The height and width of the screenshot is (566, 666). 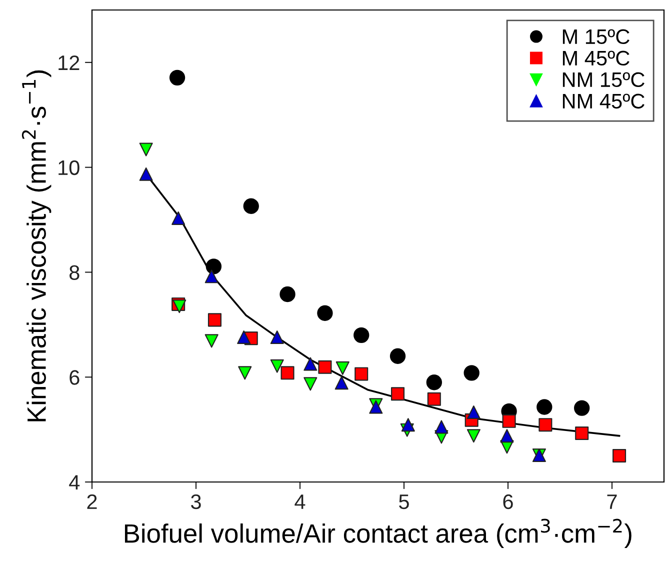 I want to click on y-tick-label: 6, so click(x=75, y=377).